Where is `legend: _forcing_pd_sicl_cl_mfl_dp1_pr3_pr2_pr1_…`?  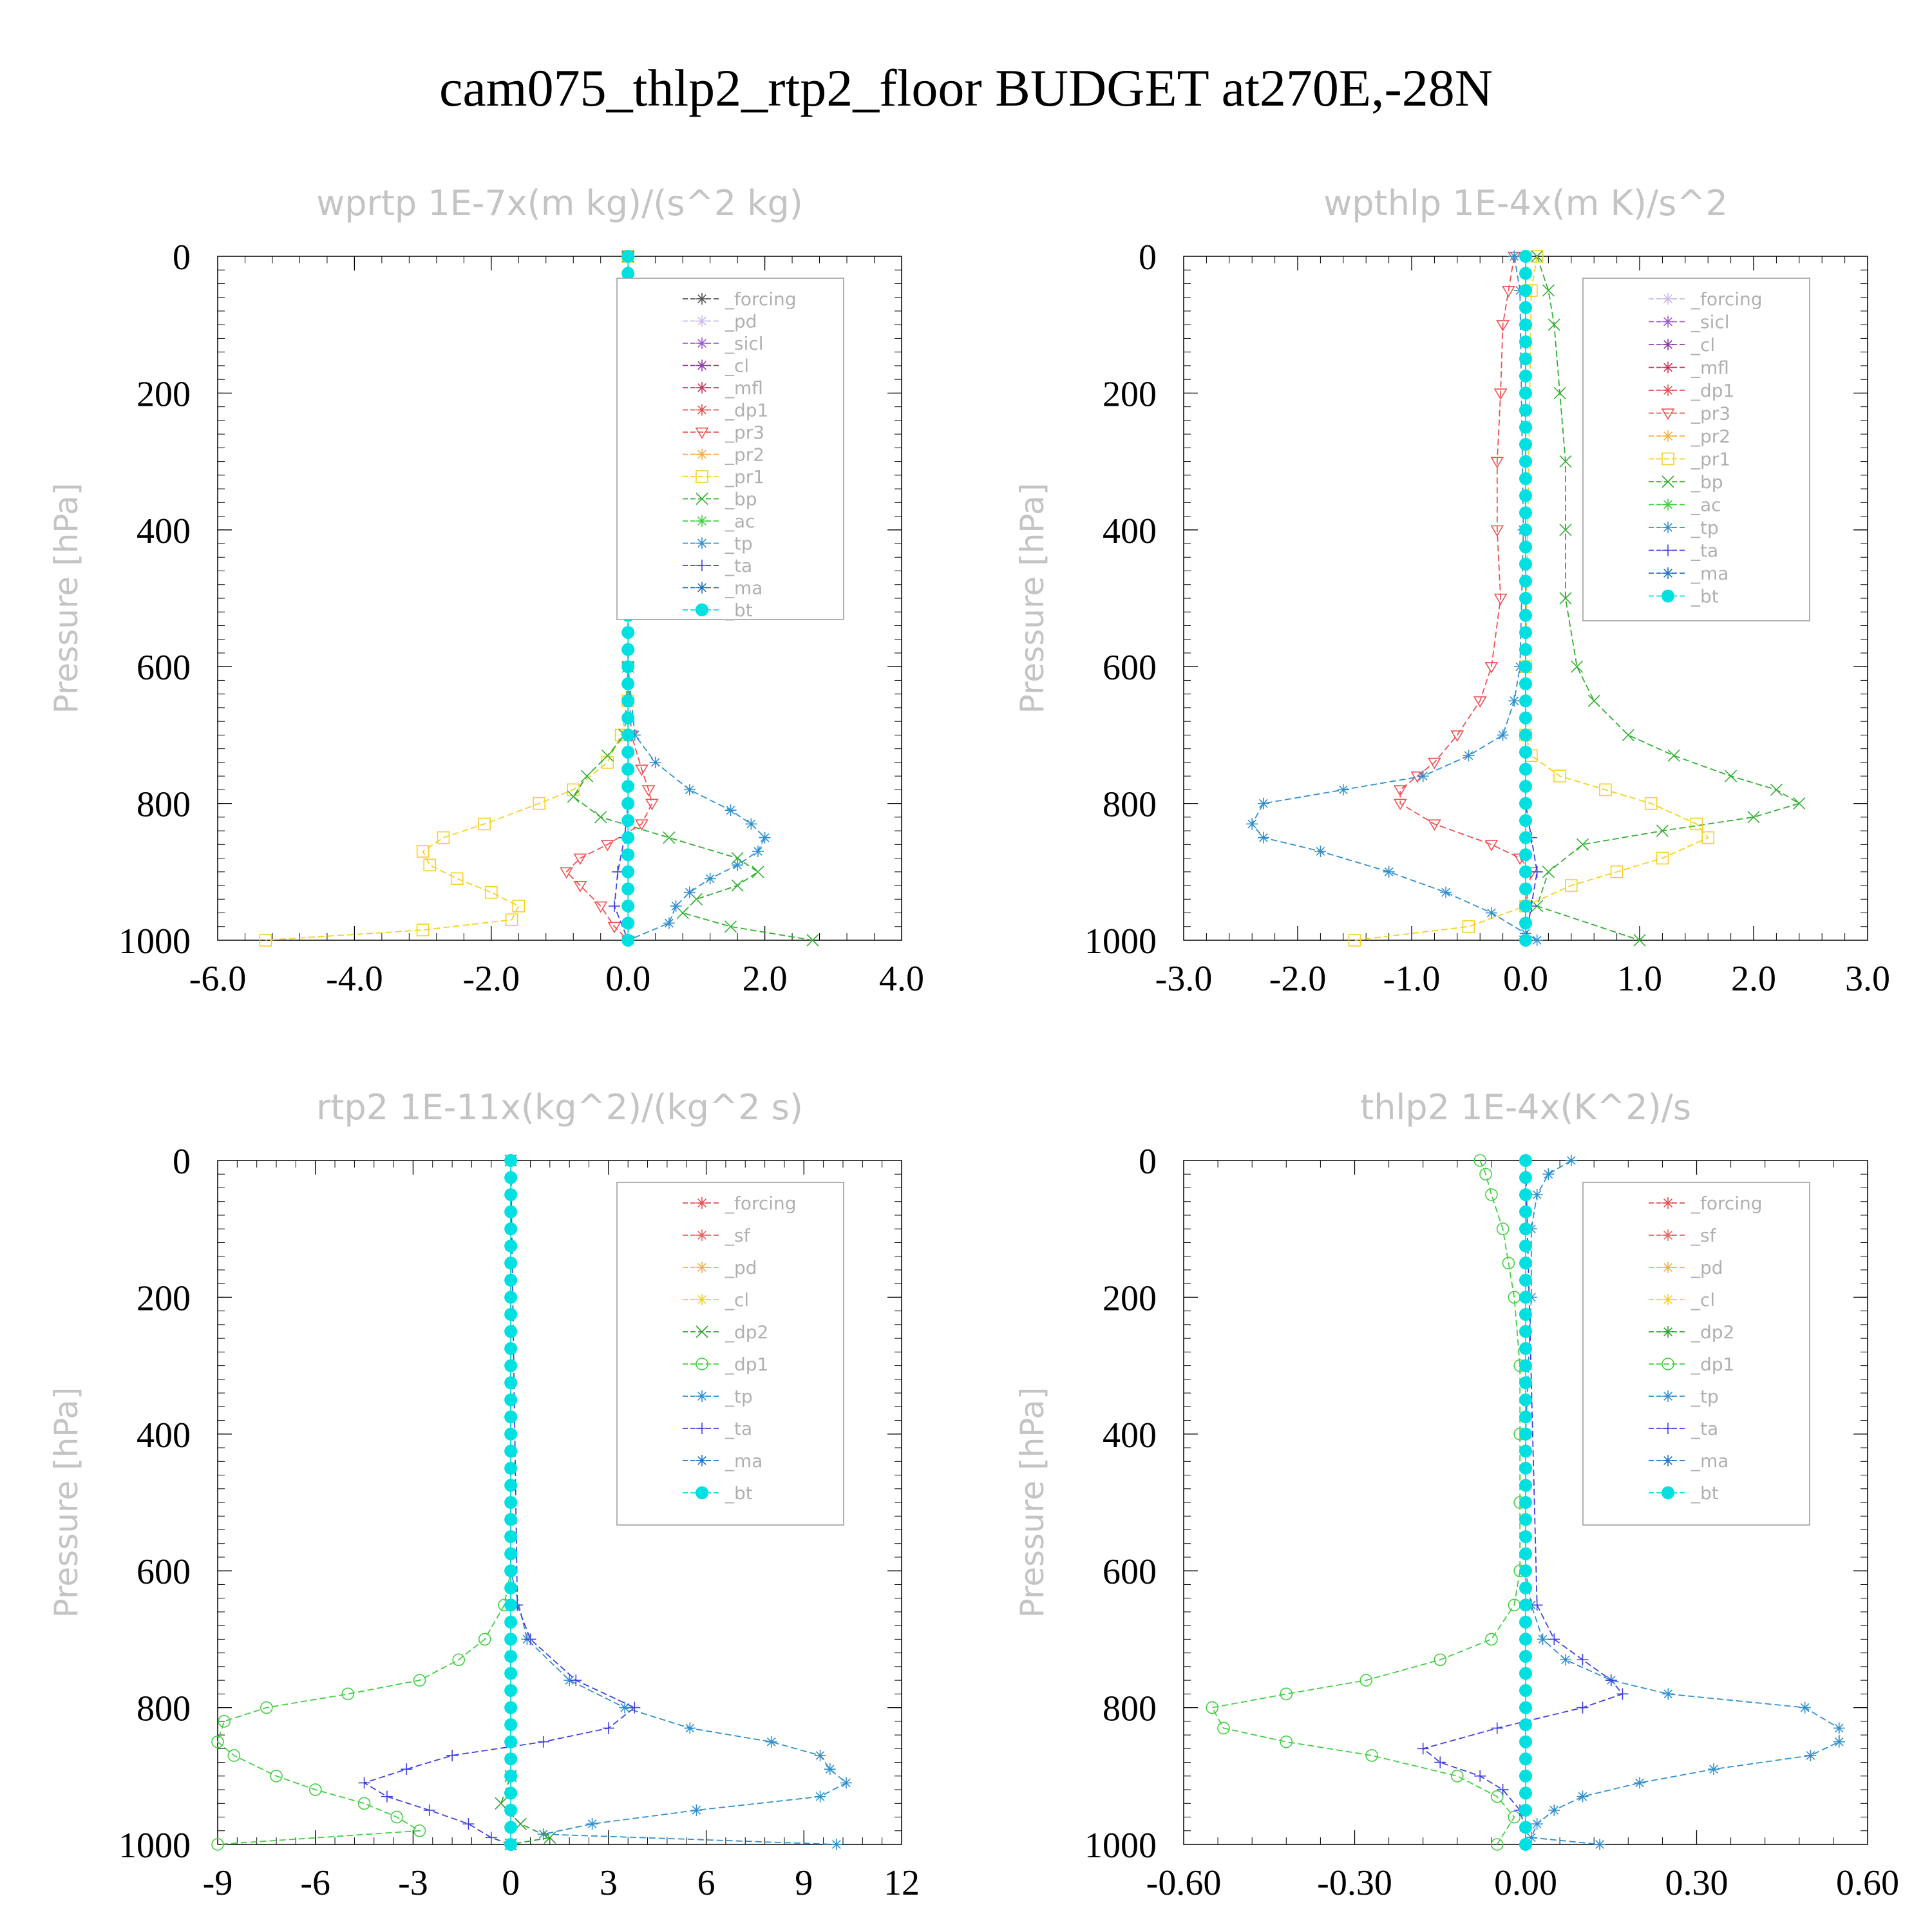
legend: _forcing_pd_sicl_cl_mfl_dp1_pr3_pr2_pr1_… is located at coordinates (730, 449).